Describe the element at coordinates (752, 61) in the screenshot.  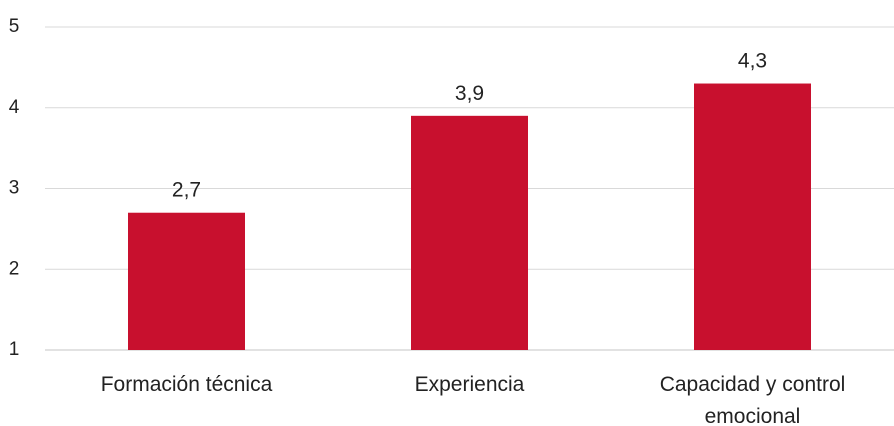
I see `data-label: 4,3` at that location.